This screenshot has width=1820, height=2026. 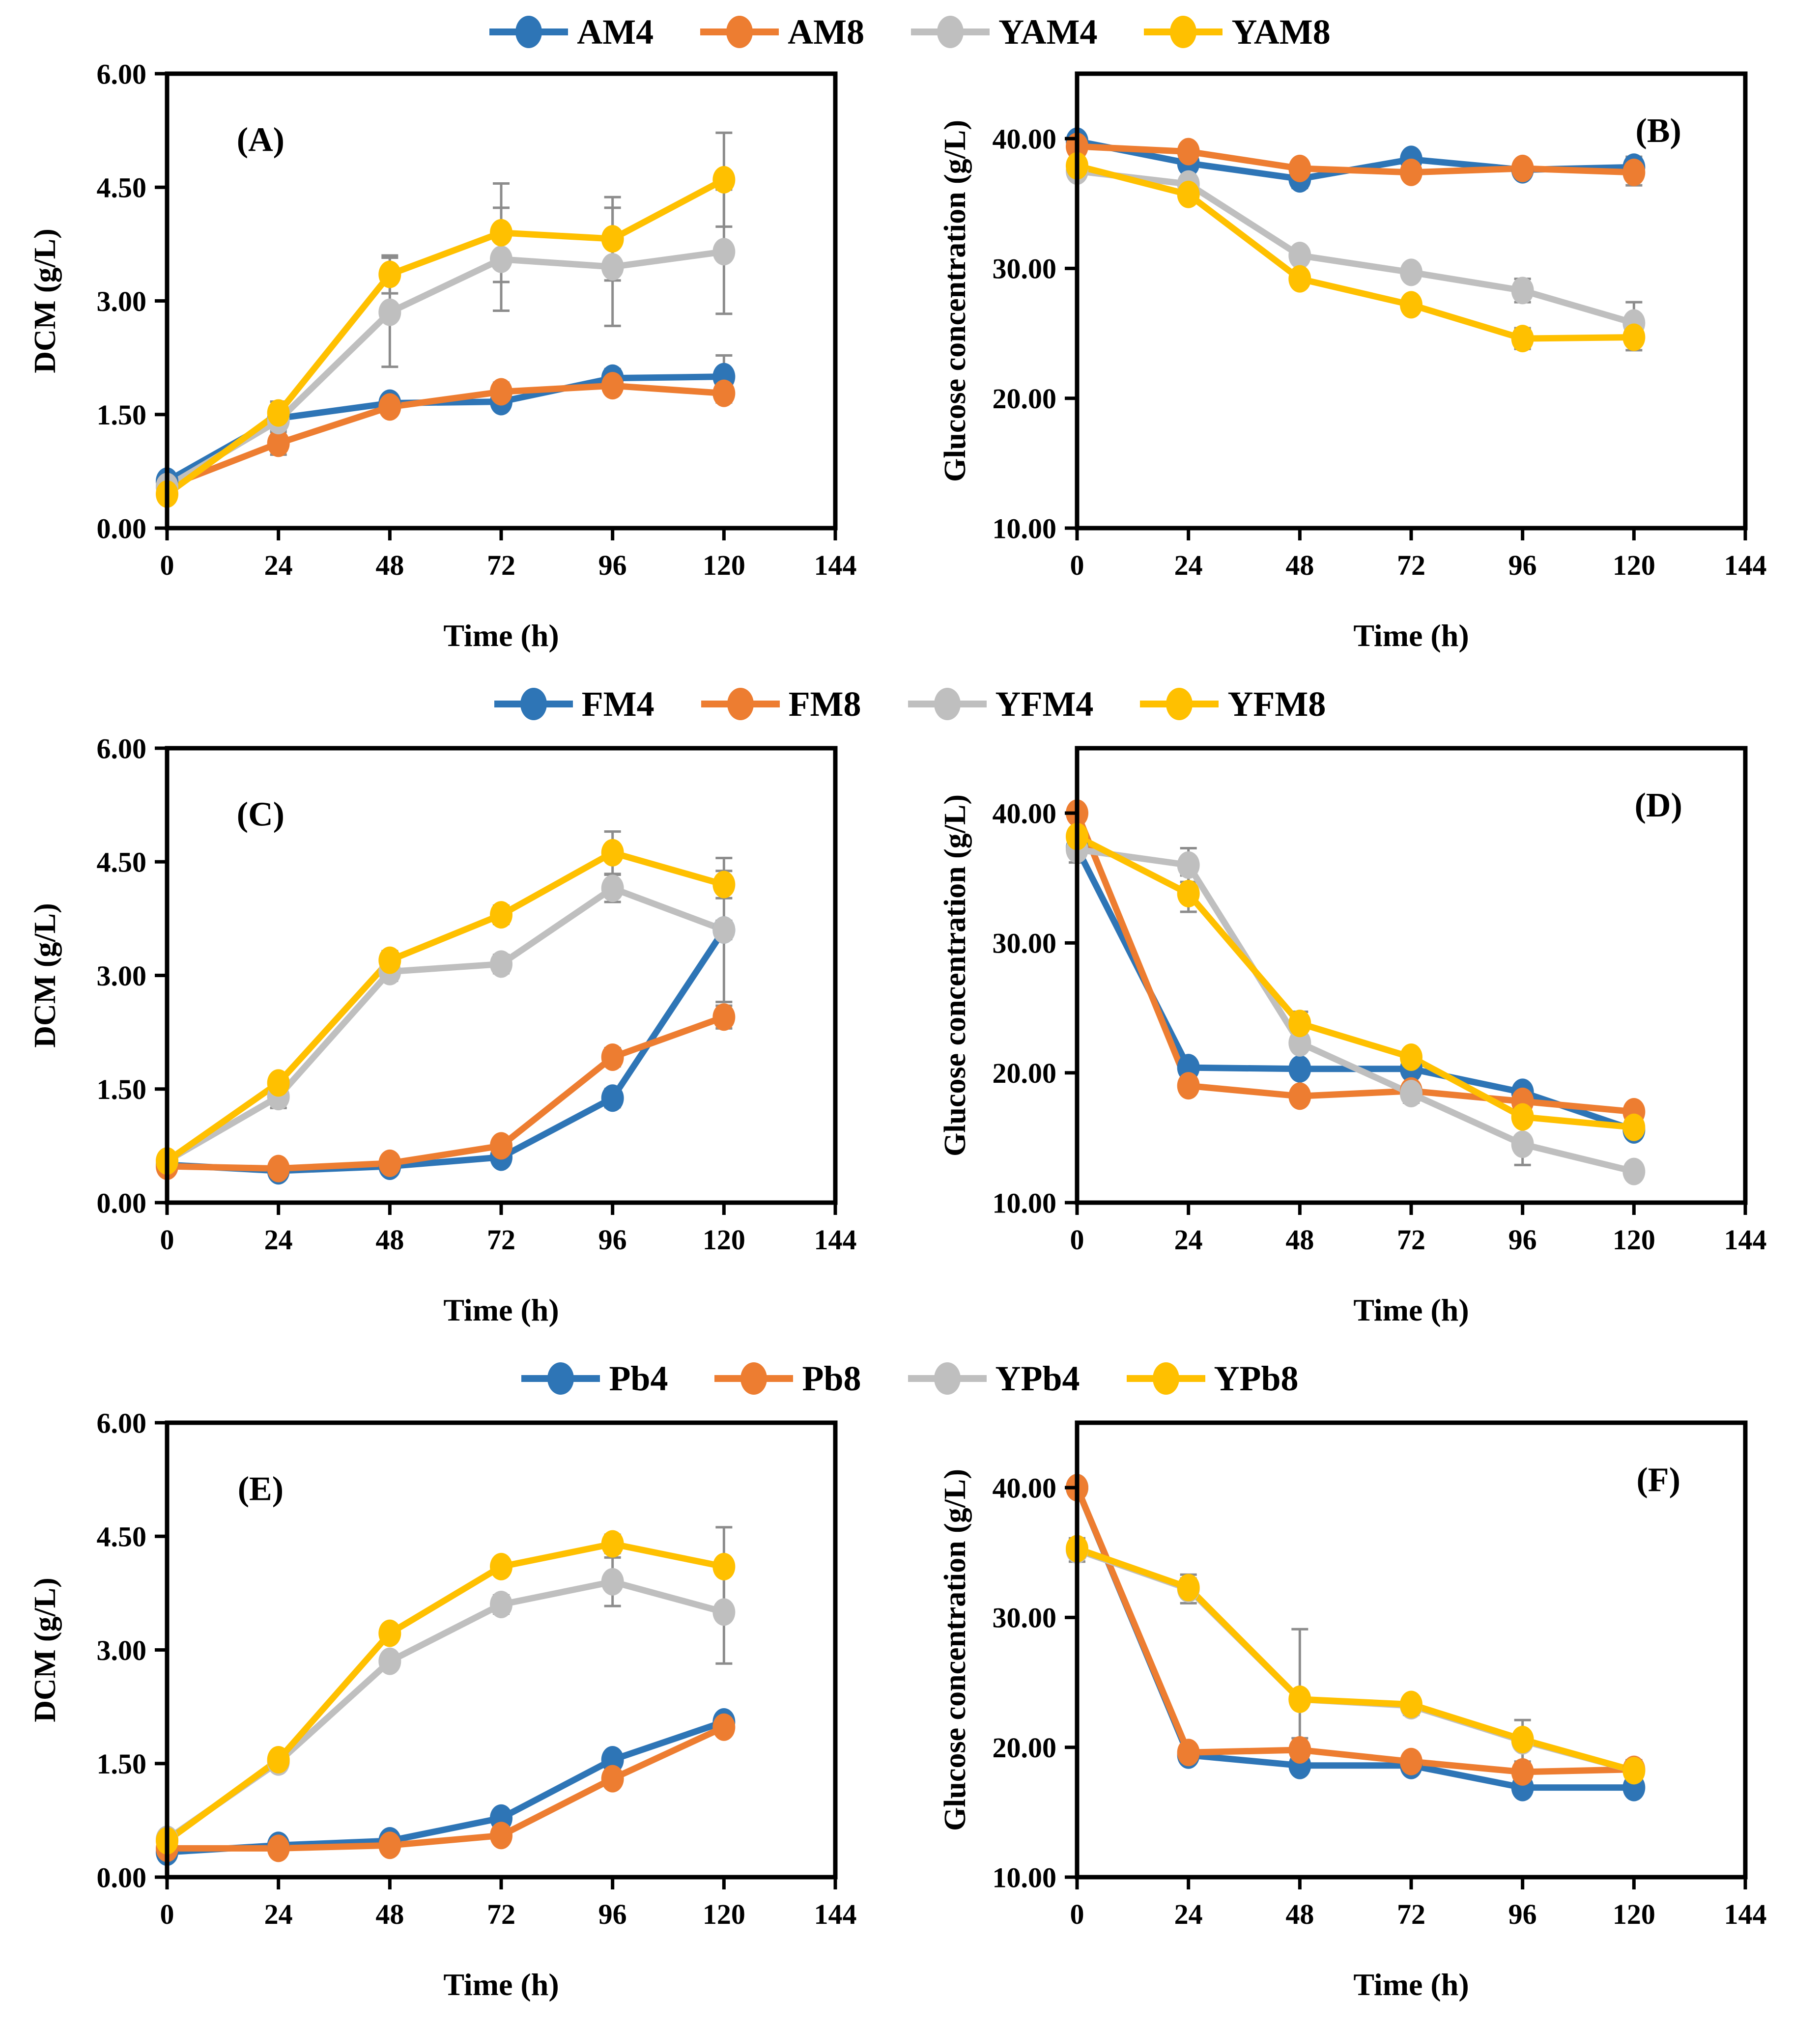 What do you see at coordinates (1355, 1637) in the screenshot?
I see `series-line-Pb4` at bounding box center [1355, 1637].